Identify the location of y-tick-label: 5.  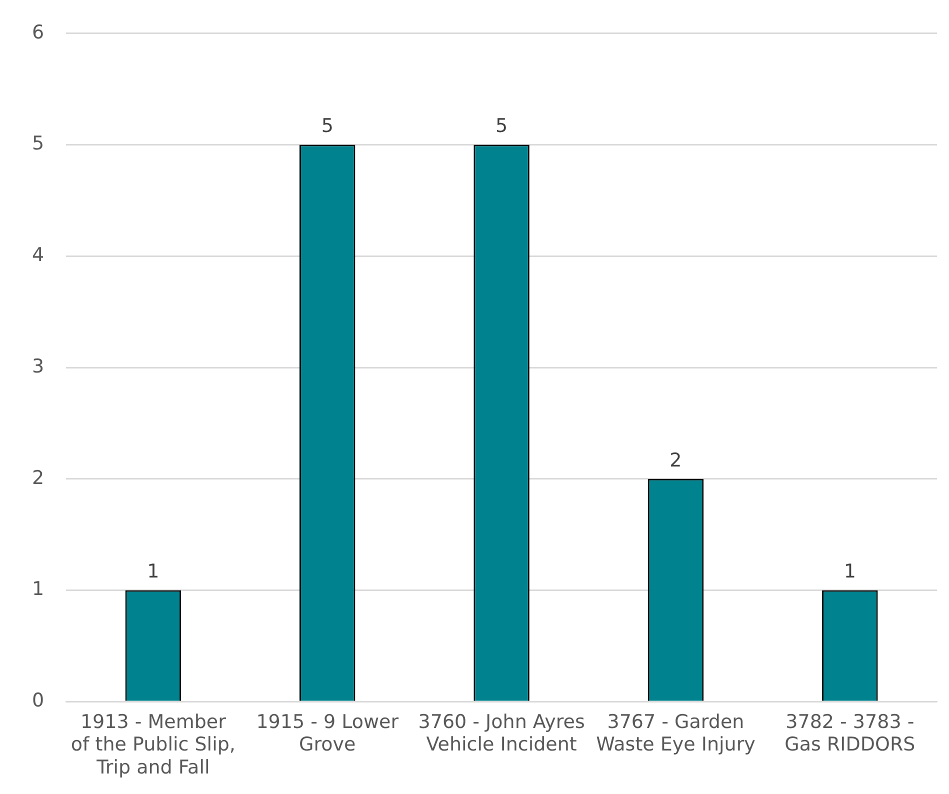
(38, 143).